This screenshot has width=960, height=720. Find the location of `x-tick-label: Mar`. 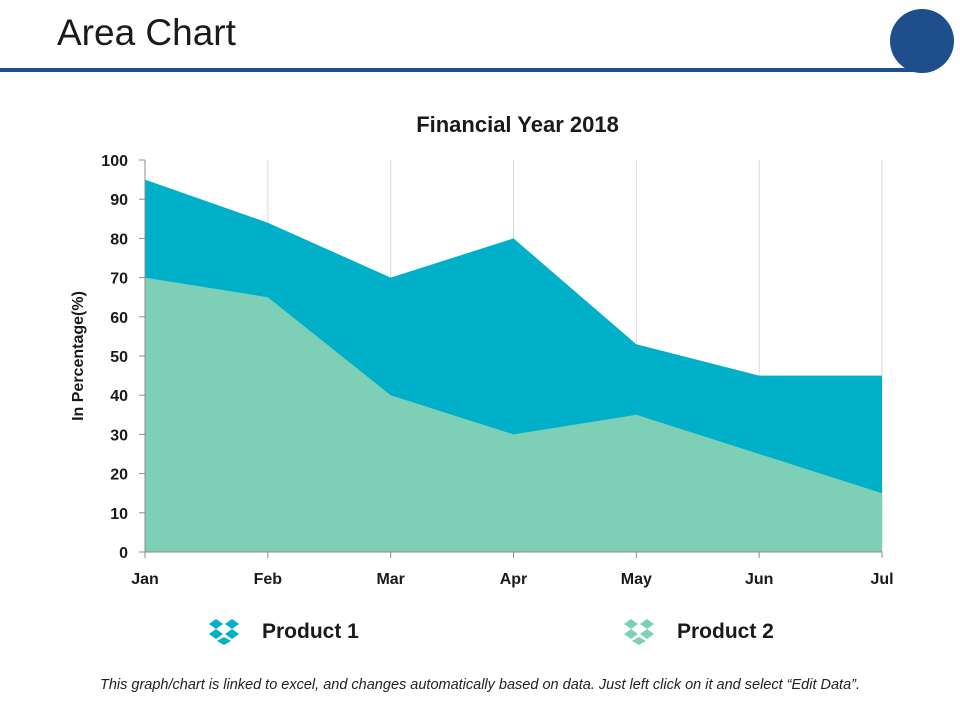

x-tick-label: Mar is located at coordinates (390, 579).